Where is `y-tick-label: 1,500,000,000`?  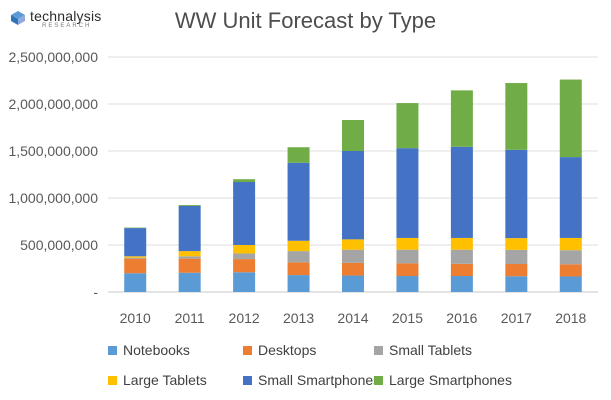 y-tick-label: 1,500,000,000 is located at coordinates (53, 151).